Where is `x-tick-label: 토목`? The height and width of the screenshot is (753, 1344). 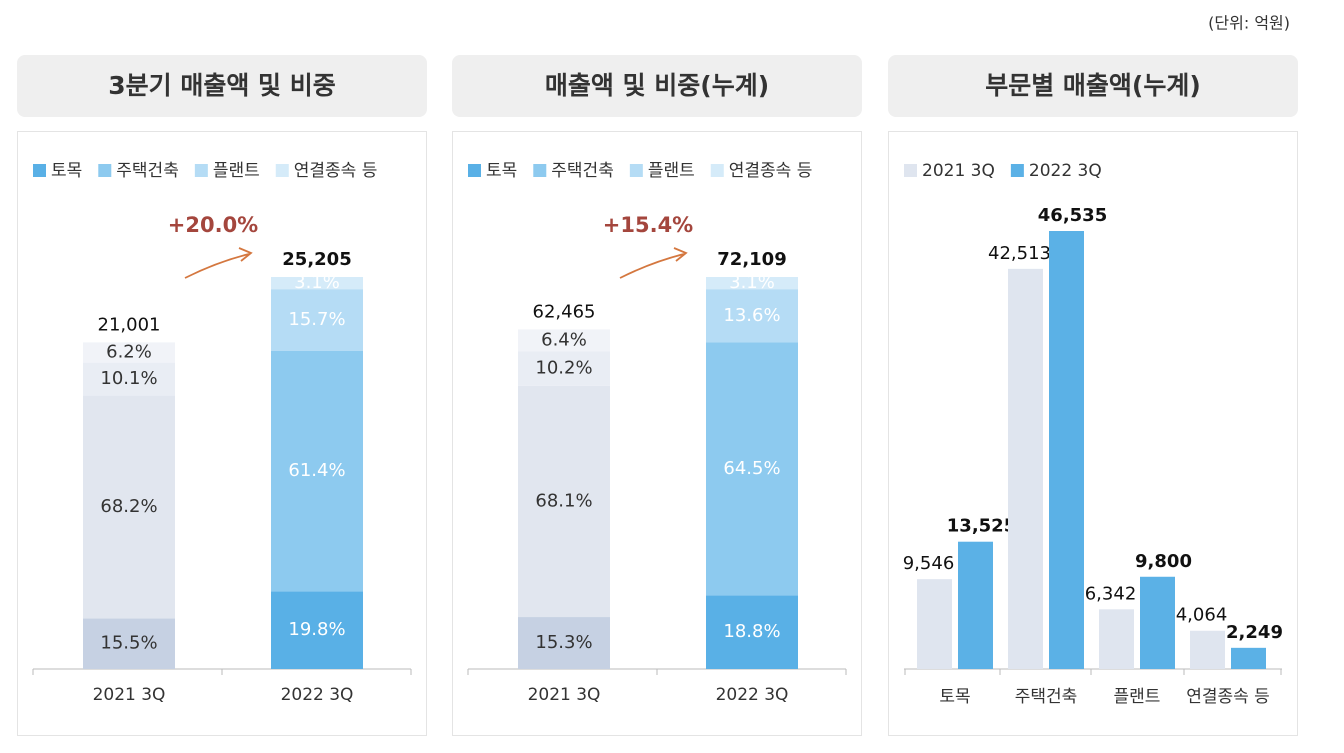
x-tick-label: 토목 is located at coordinates (954, 697).